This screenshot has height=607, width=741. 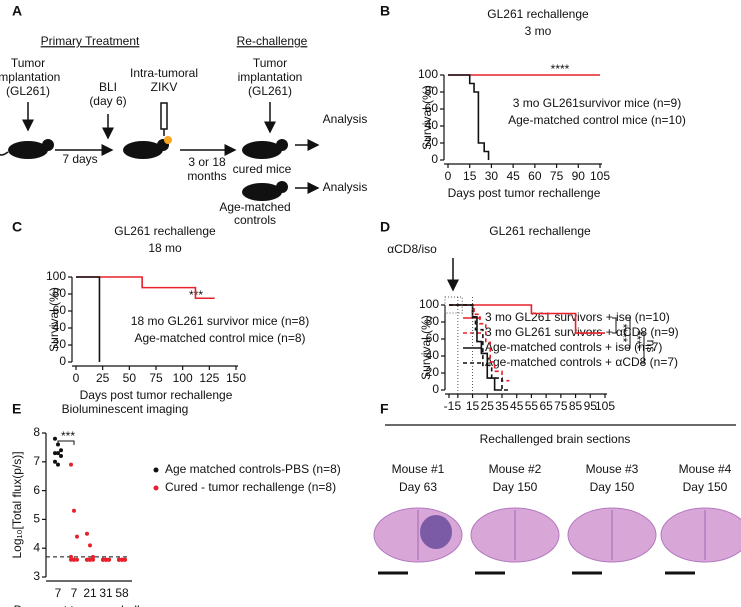 What do you see at coordinates (515, 469) in the screenshot?
I see `label: Mouse #2` at bounding box center [515, 469].